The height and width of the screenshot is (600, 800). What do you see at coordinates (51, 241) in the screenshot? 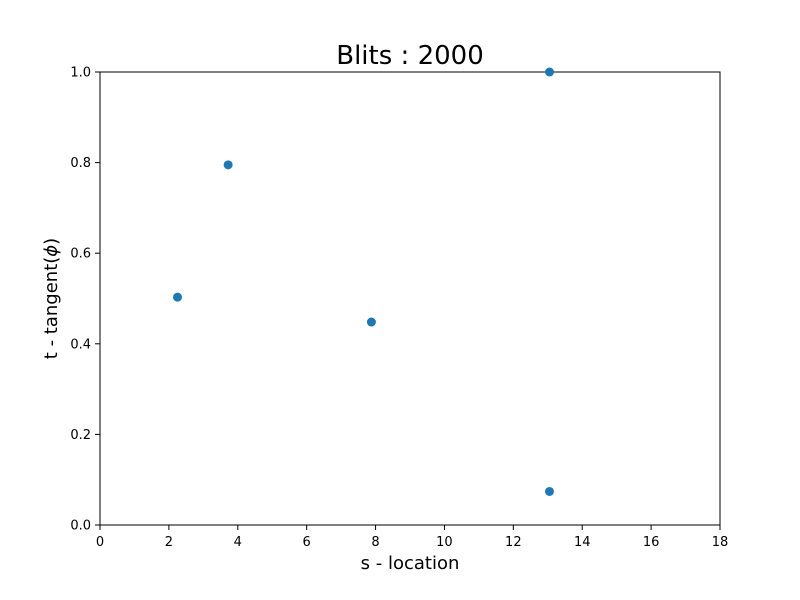
I see `y-axis-label-close: )` at bounding box center [51, 241].